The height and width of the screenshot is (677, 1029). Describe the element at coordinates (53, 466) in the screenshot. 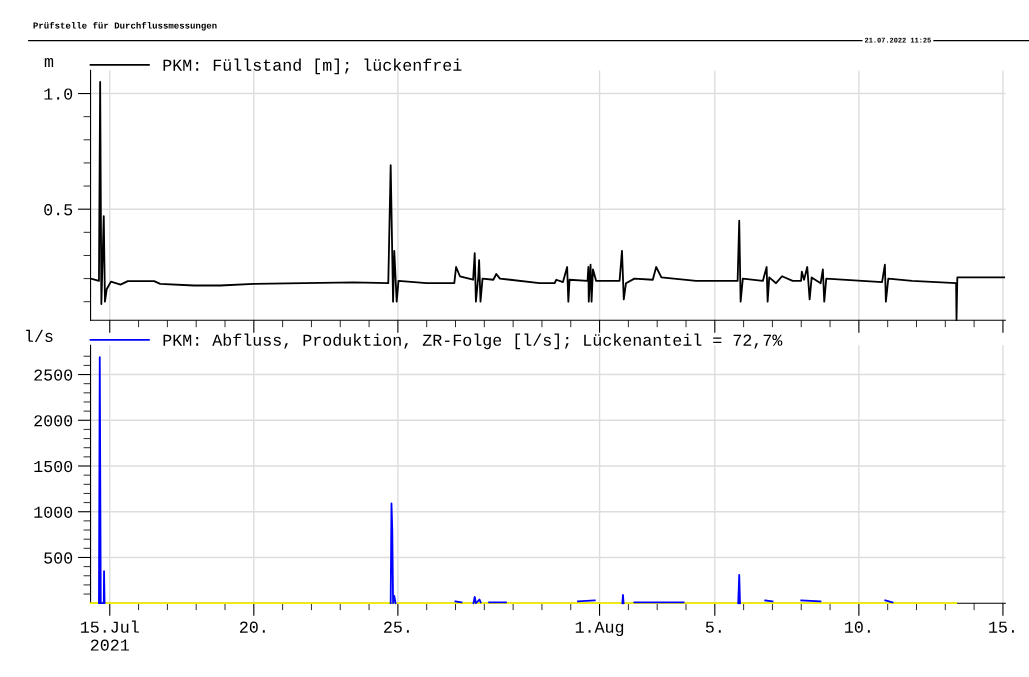

I see `y-tick-label: 1500` at that location.